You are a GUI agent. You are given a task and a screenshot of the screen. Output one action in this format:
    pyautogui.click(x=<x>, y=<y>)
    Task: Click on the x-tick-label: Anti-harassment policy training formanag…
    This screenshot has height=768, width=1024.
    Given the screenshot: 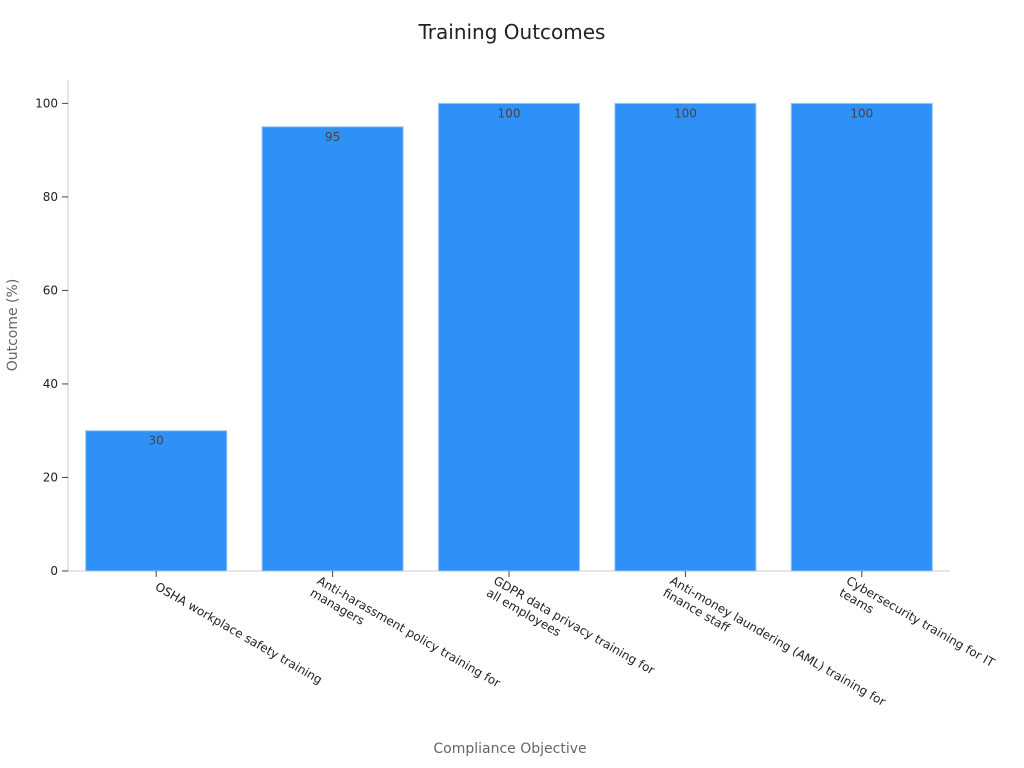 What is the action you would take?
    pyautogui.click(x=405, y=637)
    